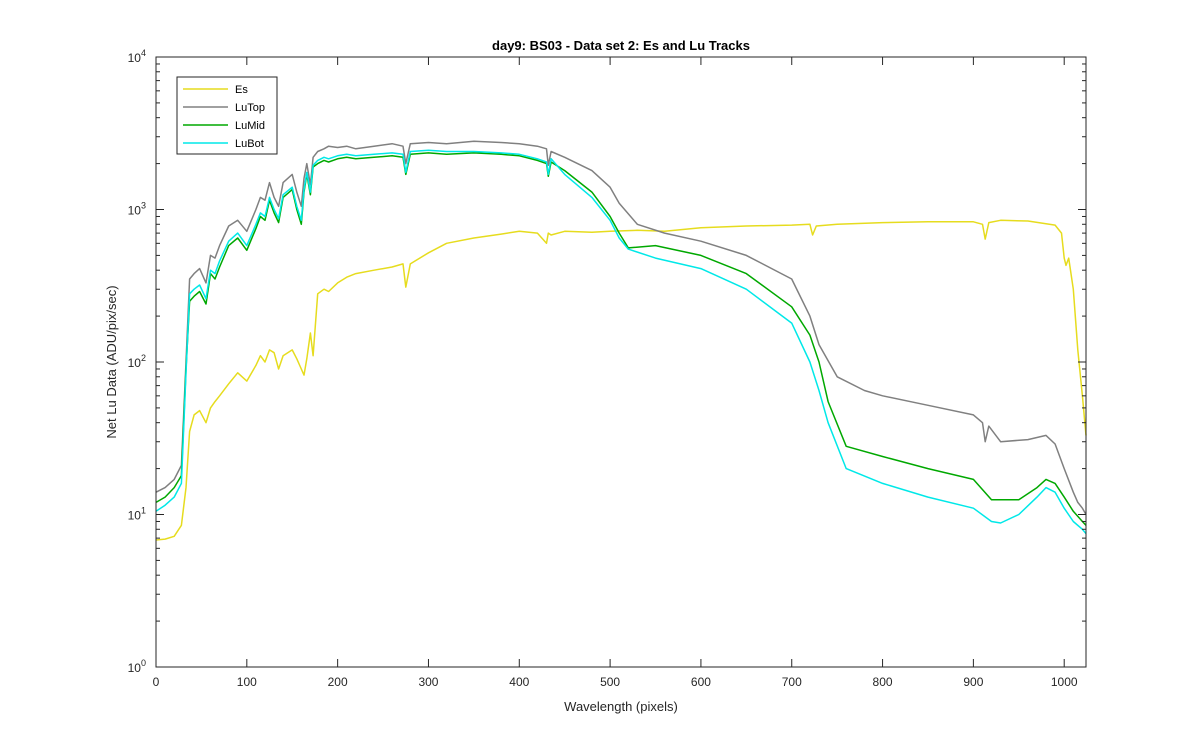 This screenshot has width=1200, height=750. I want to click on y-tick-label: 10², so click(137, 361).